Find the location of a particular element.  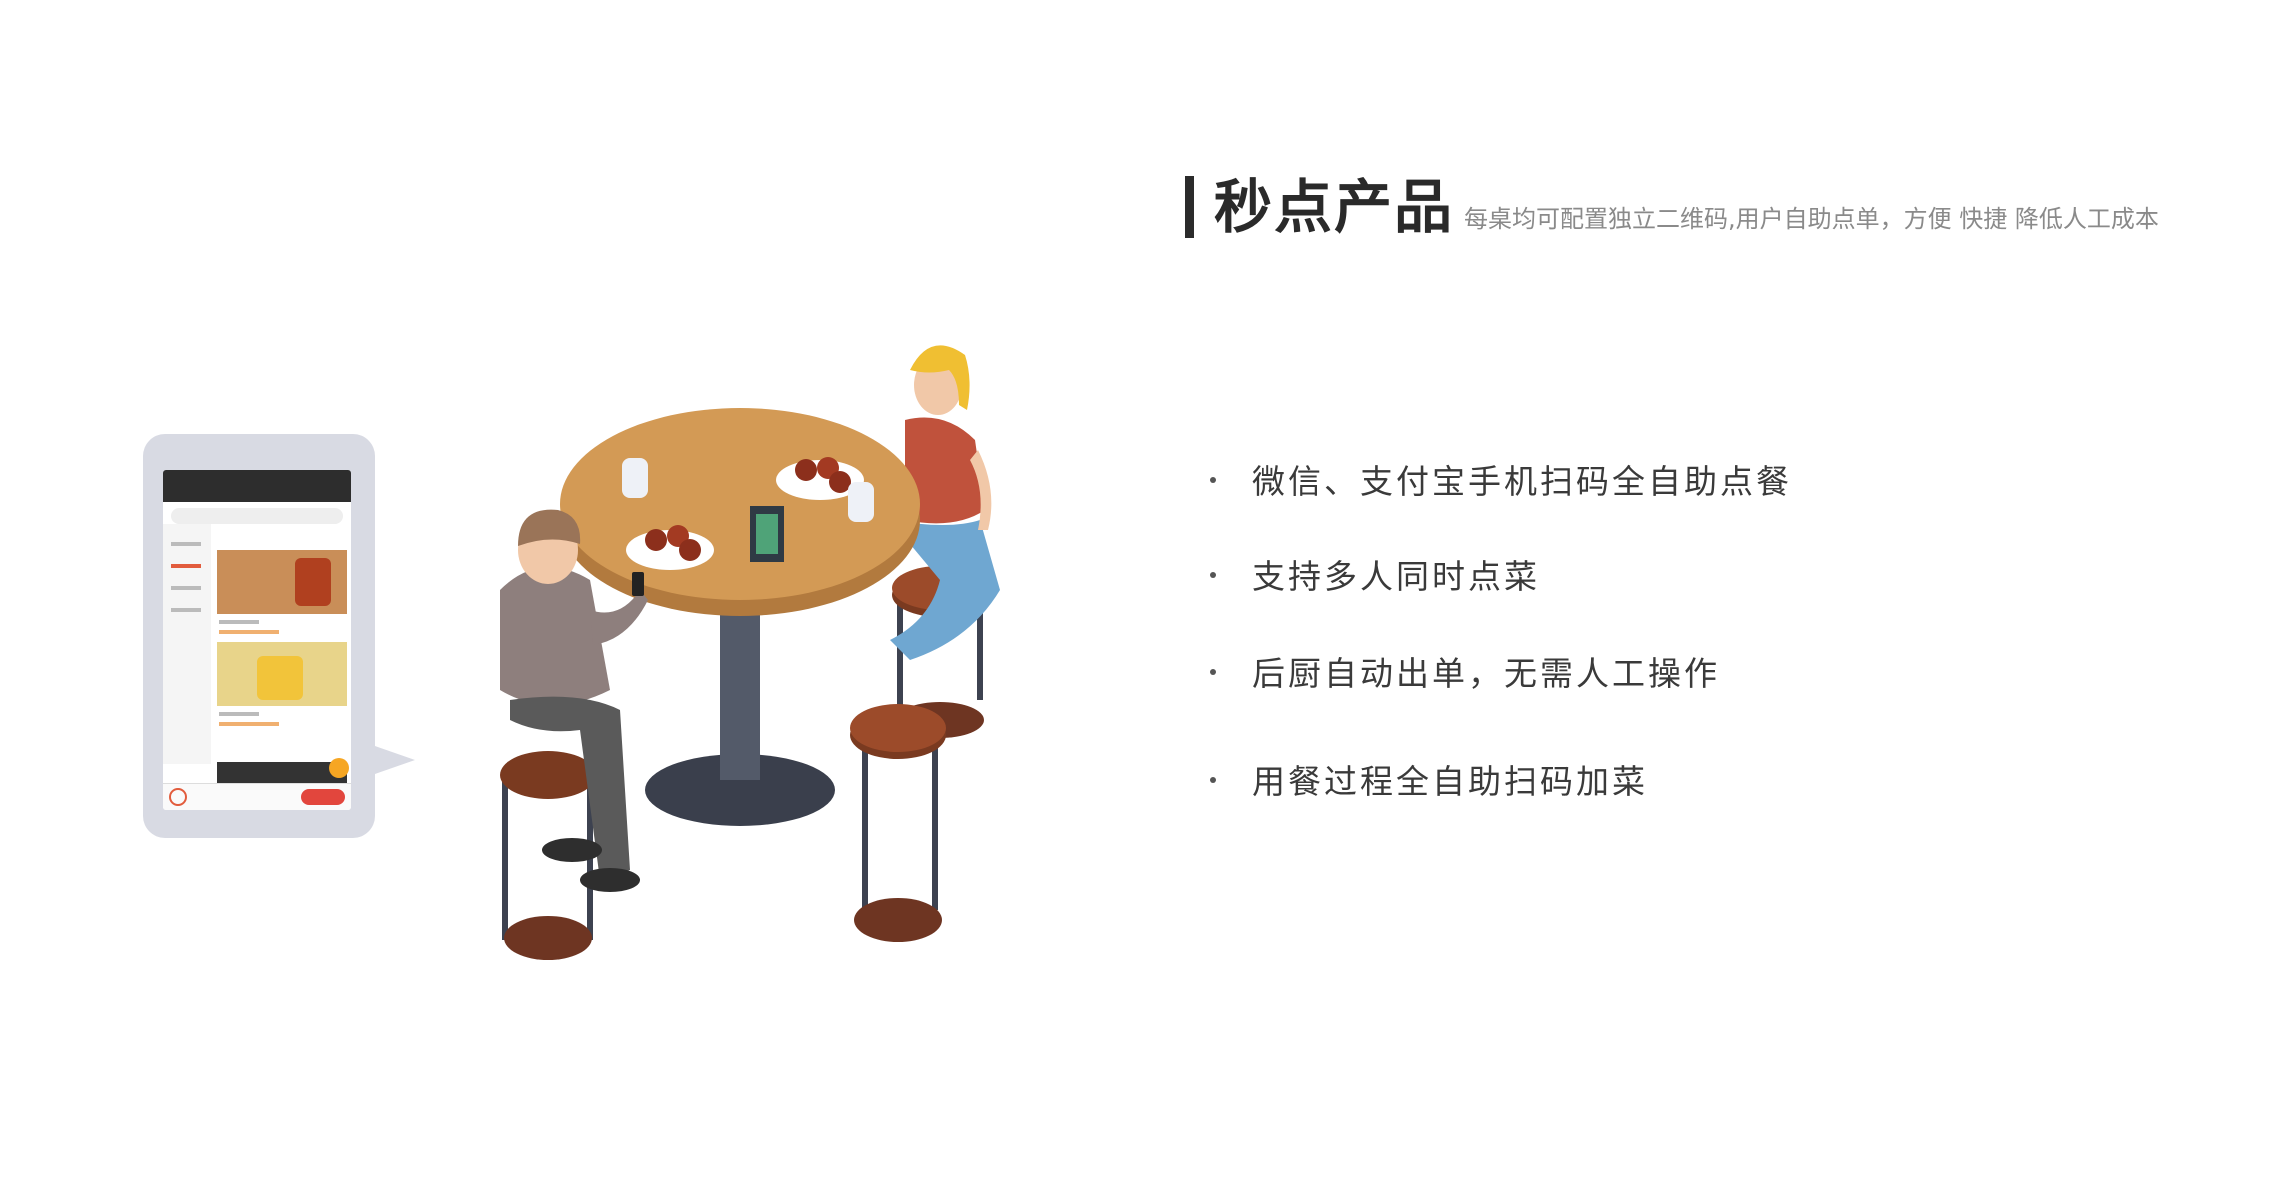

feature-text: 后厨自动出单，无需人工操作 is located at coordinates (1486, 673).